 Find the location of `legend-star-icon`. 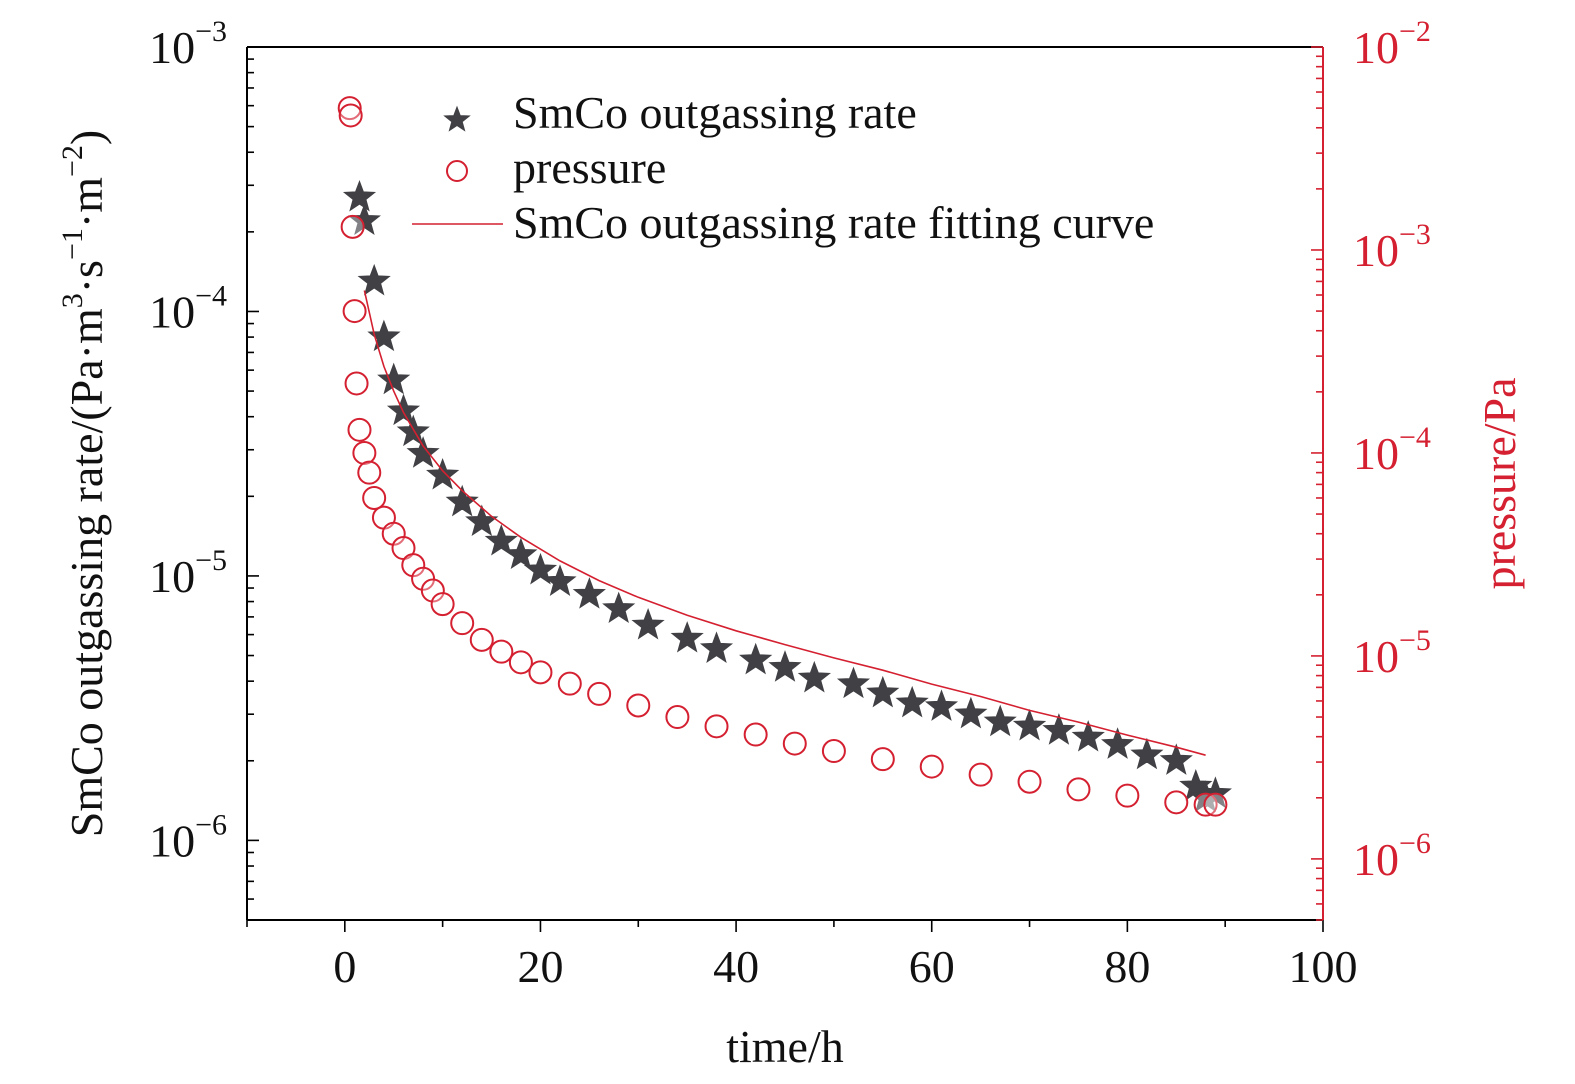

legend-star-icon is located at coordinates (457, 118).